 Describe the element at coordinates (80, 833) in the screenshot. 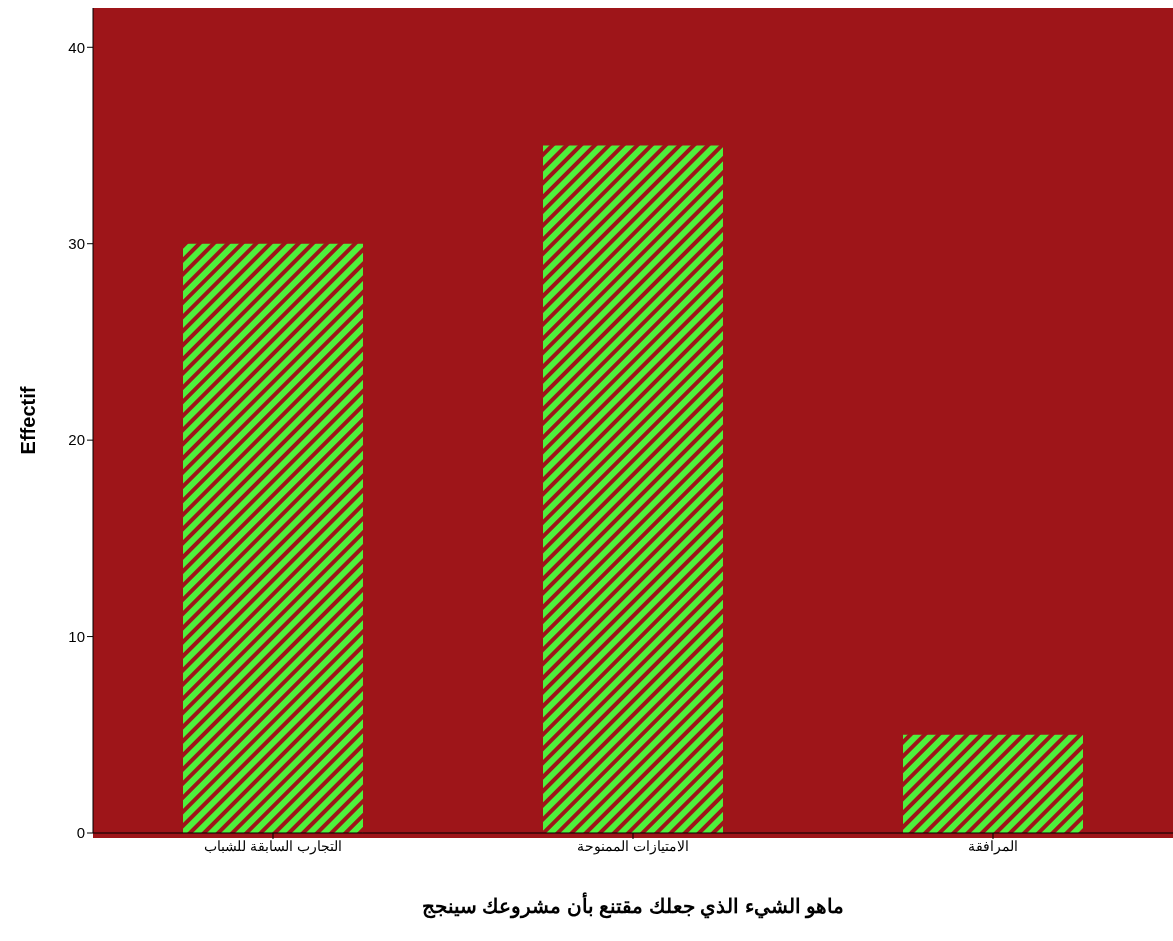

I see `y-tick-label: 0` at that location.